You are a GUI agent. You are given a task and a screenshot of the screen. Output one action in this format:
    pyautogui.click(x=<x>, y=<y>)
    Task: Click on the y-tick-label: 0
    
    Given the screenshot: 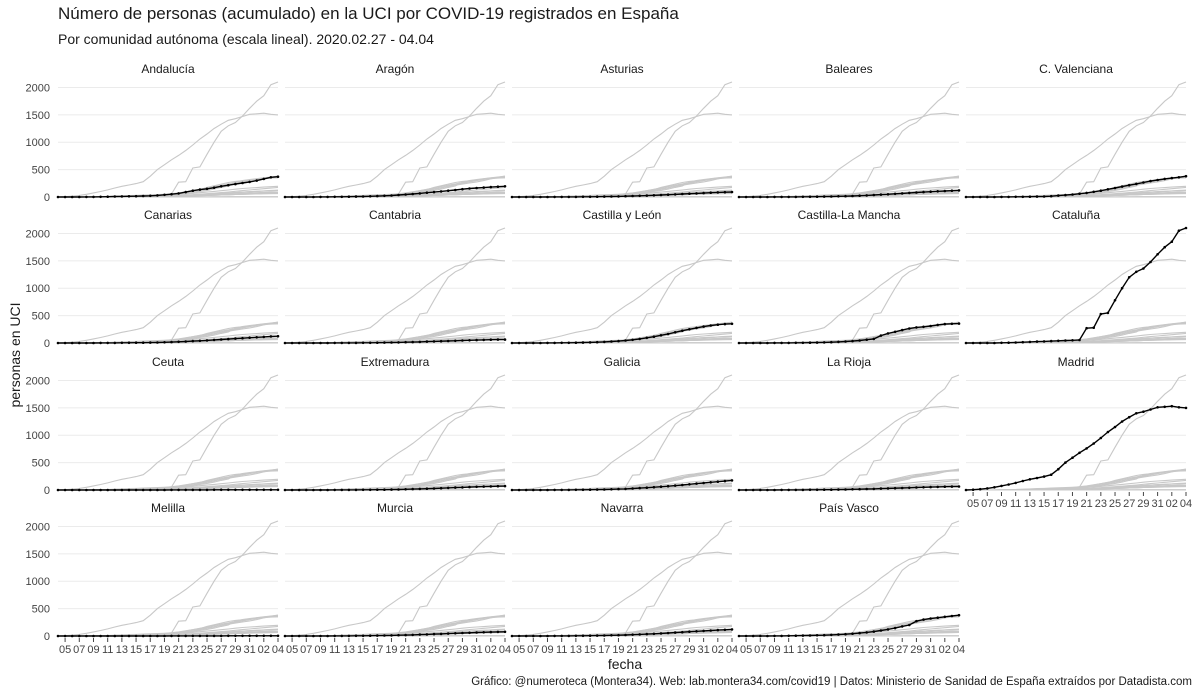 What is the action you would take?
    pyautogui.click(x=47, y=344)
    